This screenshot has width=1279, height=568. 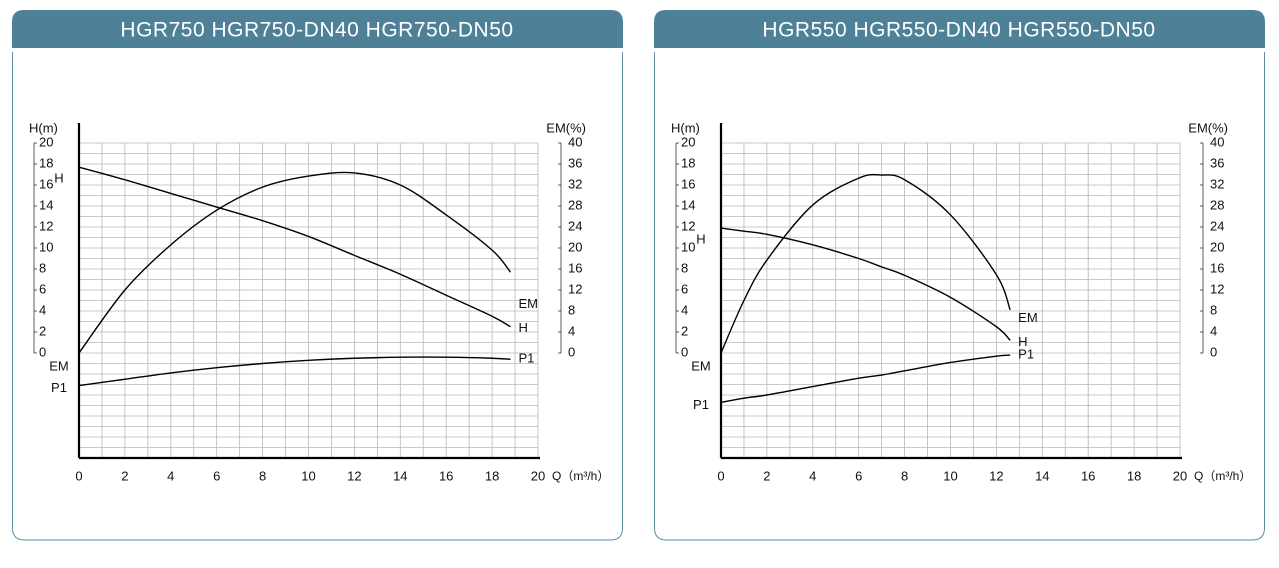 I want to click on chart-title: HGR550 HGR550-DN40 HGR550-DN50, so click(x=958, y=30).